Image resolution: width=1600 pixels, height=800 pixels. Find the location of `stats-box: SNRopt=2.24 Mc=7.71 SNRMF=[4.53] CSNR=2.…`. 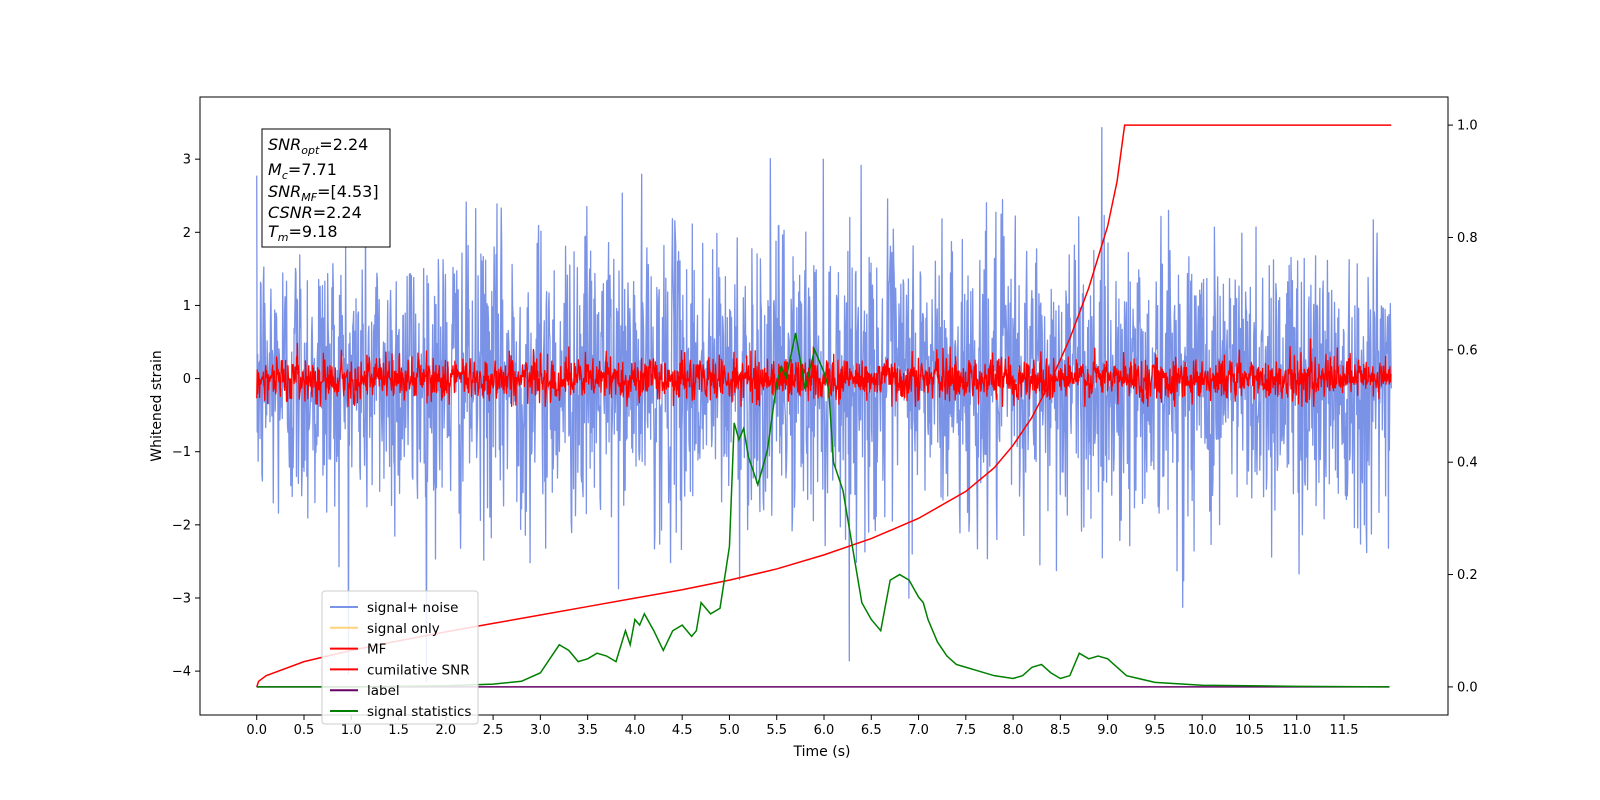

stats-box: SNRopt=2.24 Mc=7.71 SNRMF=[4.53] CSNR=2.… is located at coordinates (326, 188).